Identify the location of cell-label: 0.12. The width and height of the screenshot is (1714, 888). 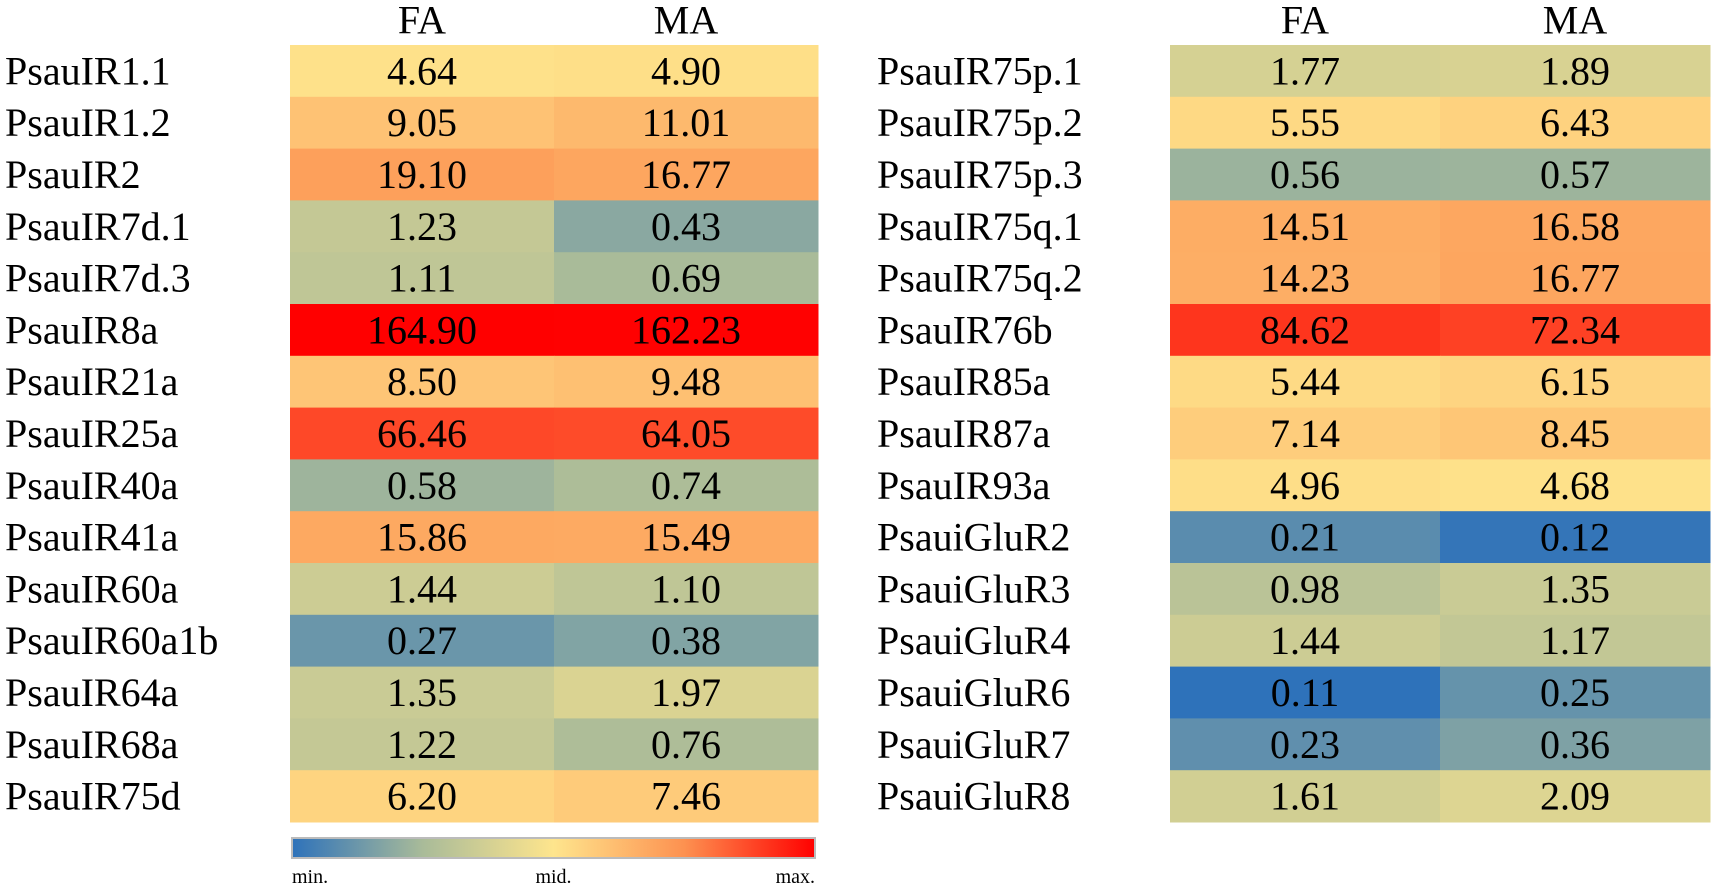
(1575, 537).